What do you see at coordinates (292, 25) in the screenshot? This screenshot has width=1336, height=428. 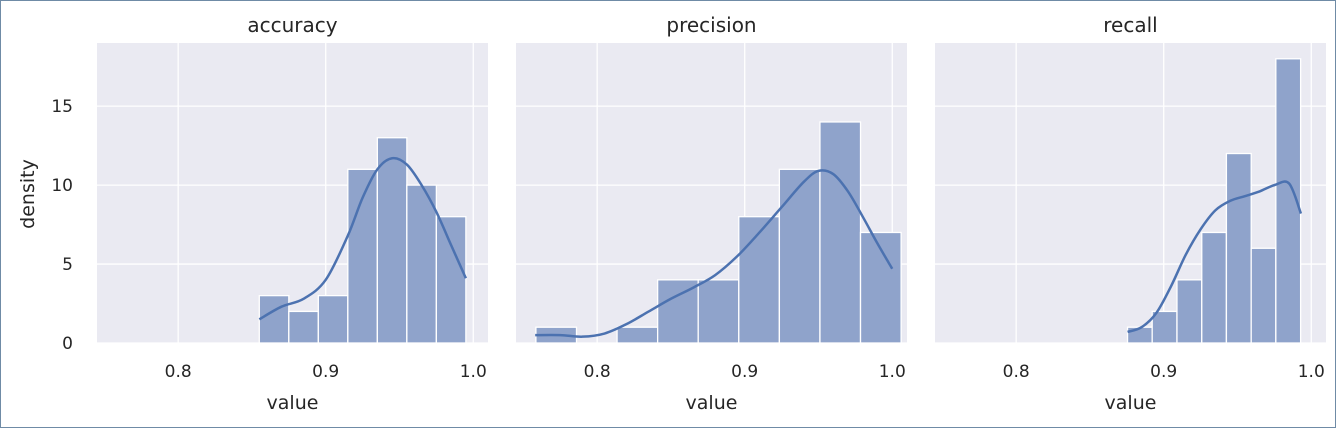 I see `panel-title-accuracy: accuracy` at bounding box center [292, 25].